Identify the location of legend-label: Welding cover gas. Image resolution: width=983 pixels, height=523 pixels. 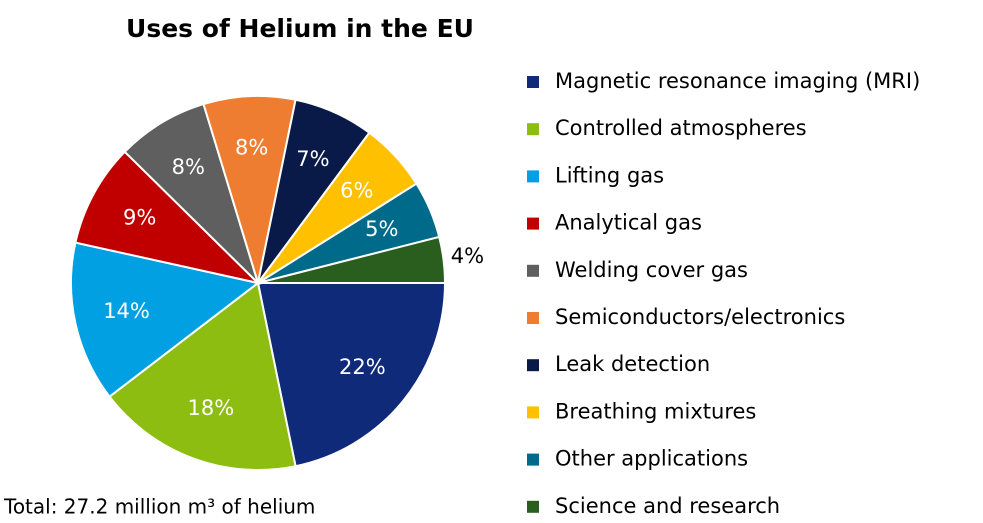
(651, 270).